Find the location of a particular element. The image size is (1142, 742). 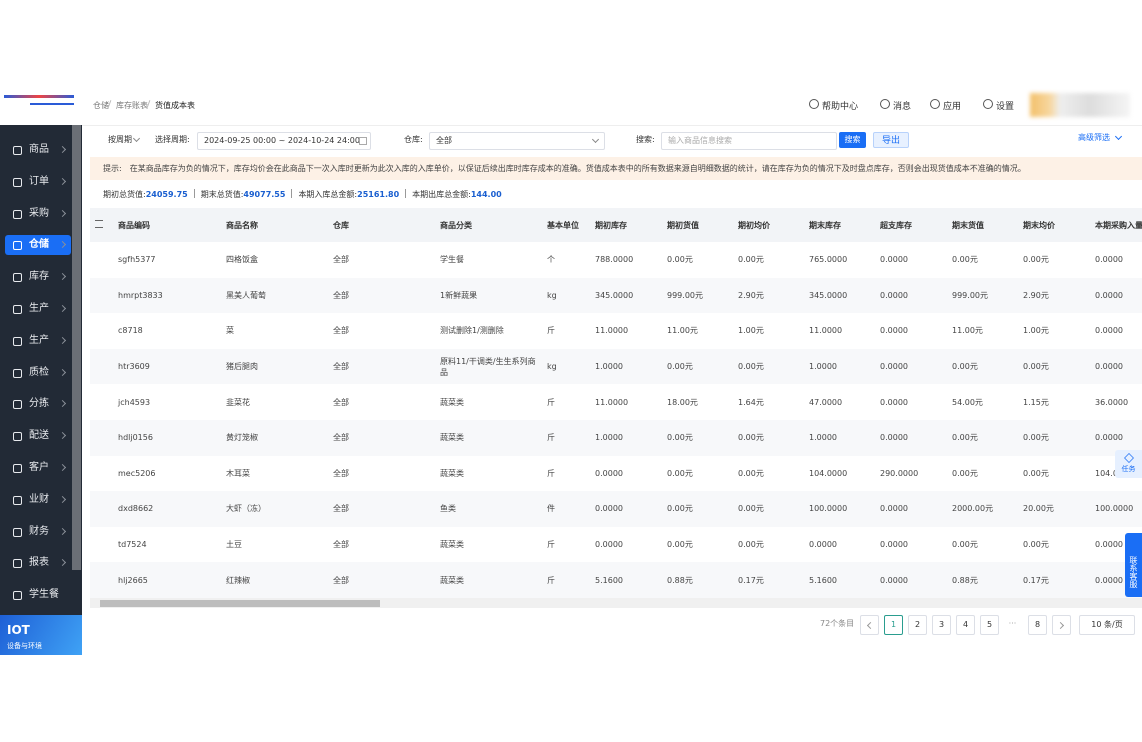

nav-label: 商品 is located at coordinates (39, 149).